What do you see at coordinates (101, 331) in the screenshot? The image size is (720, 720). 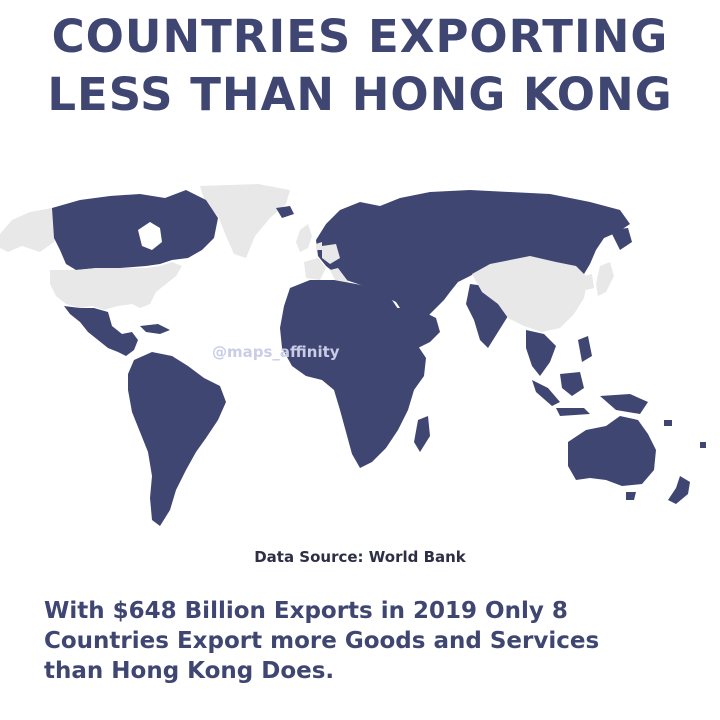 I see `map-region-mexico` at bounding box center [101, 331].